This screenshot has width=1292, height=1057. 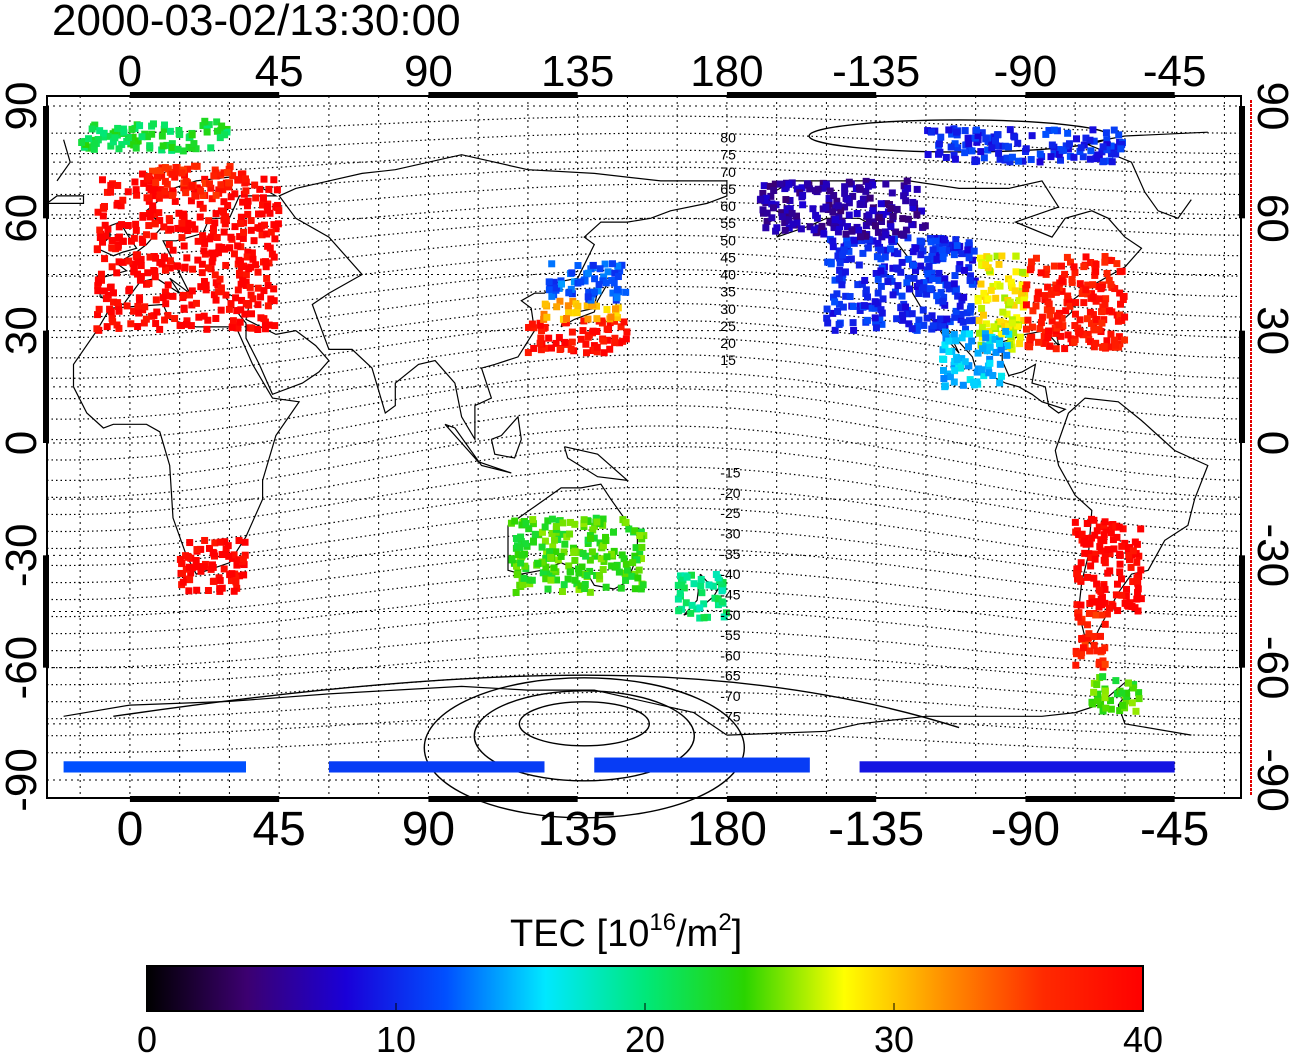 What do you see at coordinates (728, 292) in the screenshot?
I see `maglat-label: 35` at bounding box center [728, 292].